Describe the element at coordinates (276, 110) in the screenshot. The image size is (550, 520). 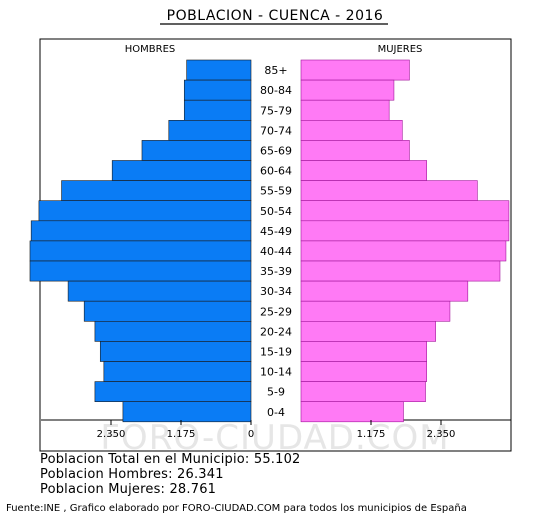
I see `age-group-label-75-79: 75-79` at that location.